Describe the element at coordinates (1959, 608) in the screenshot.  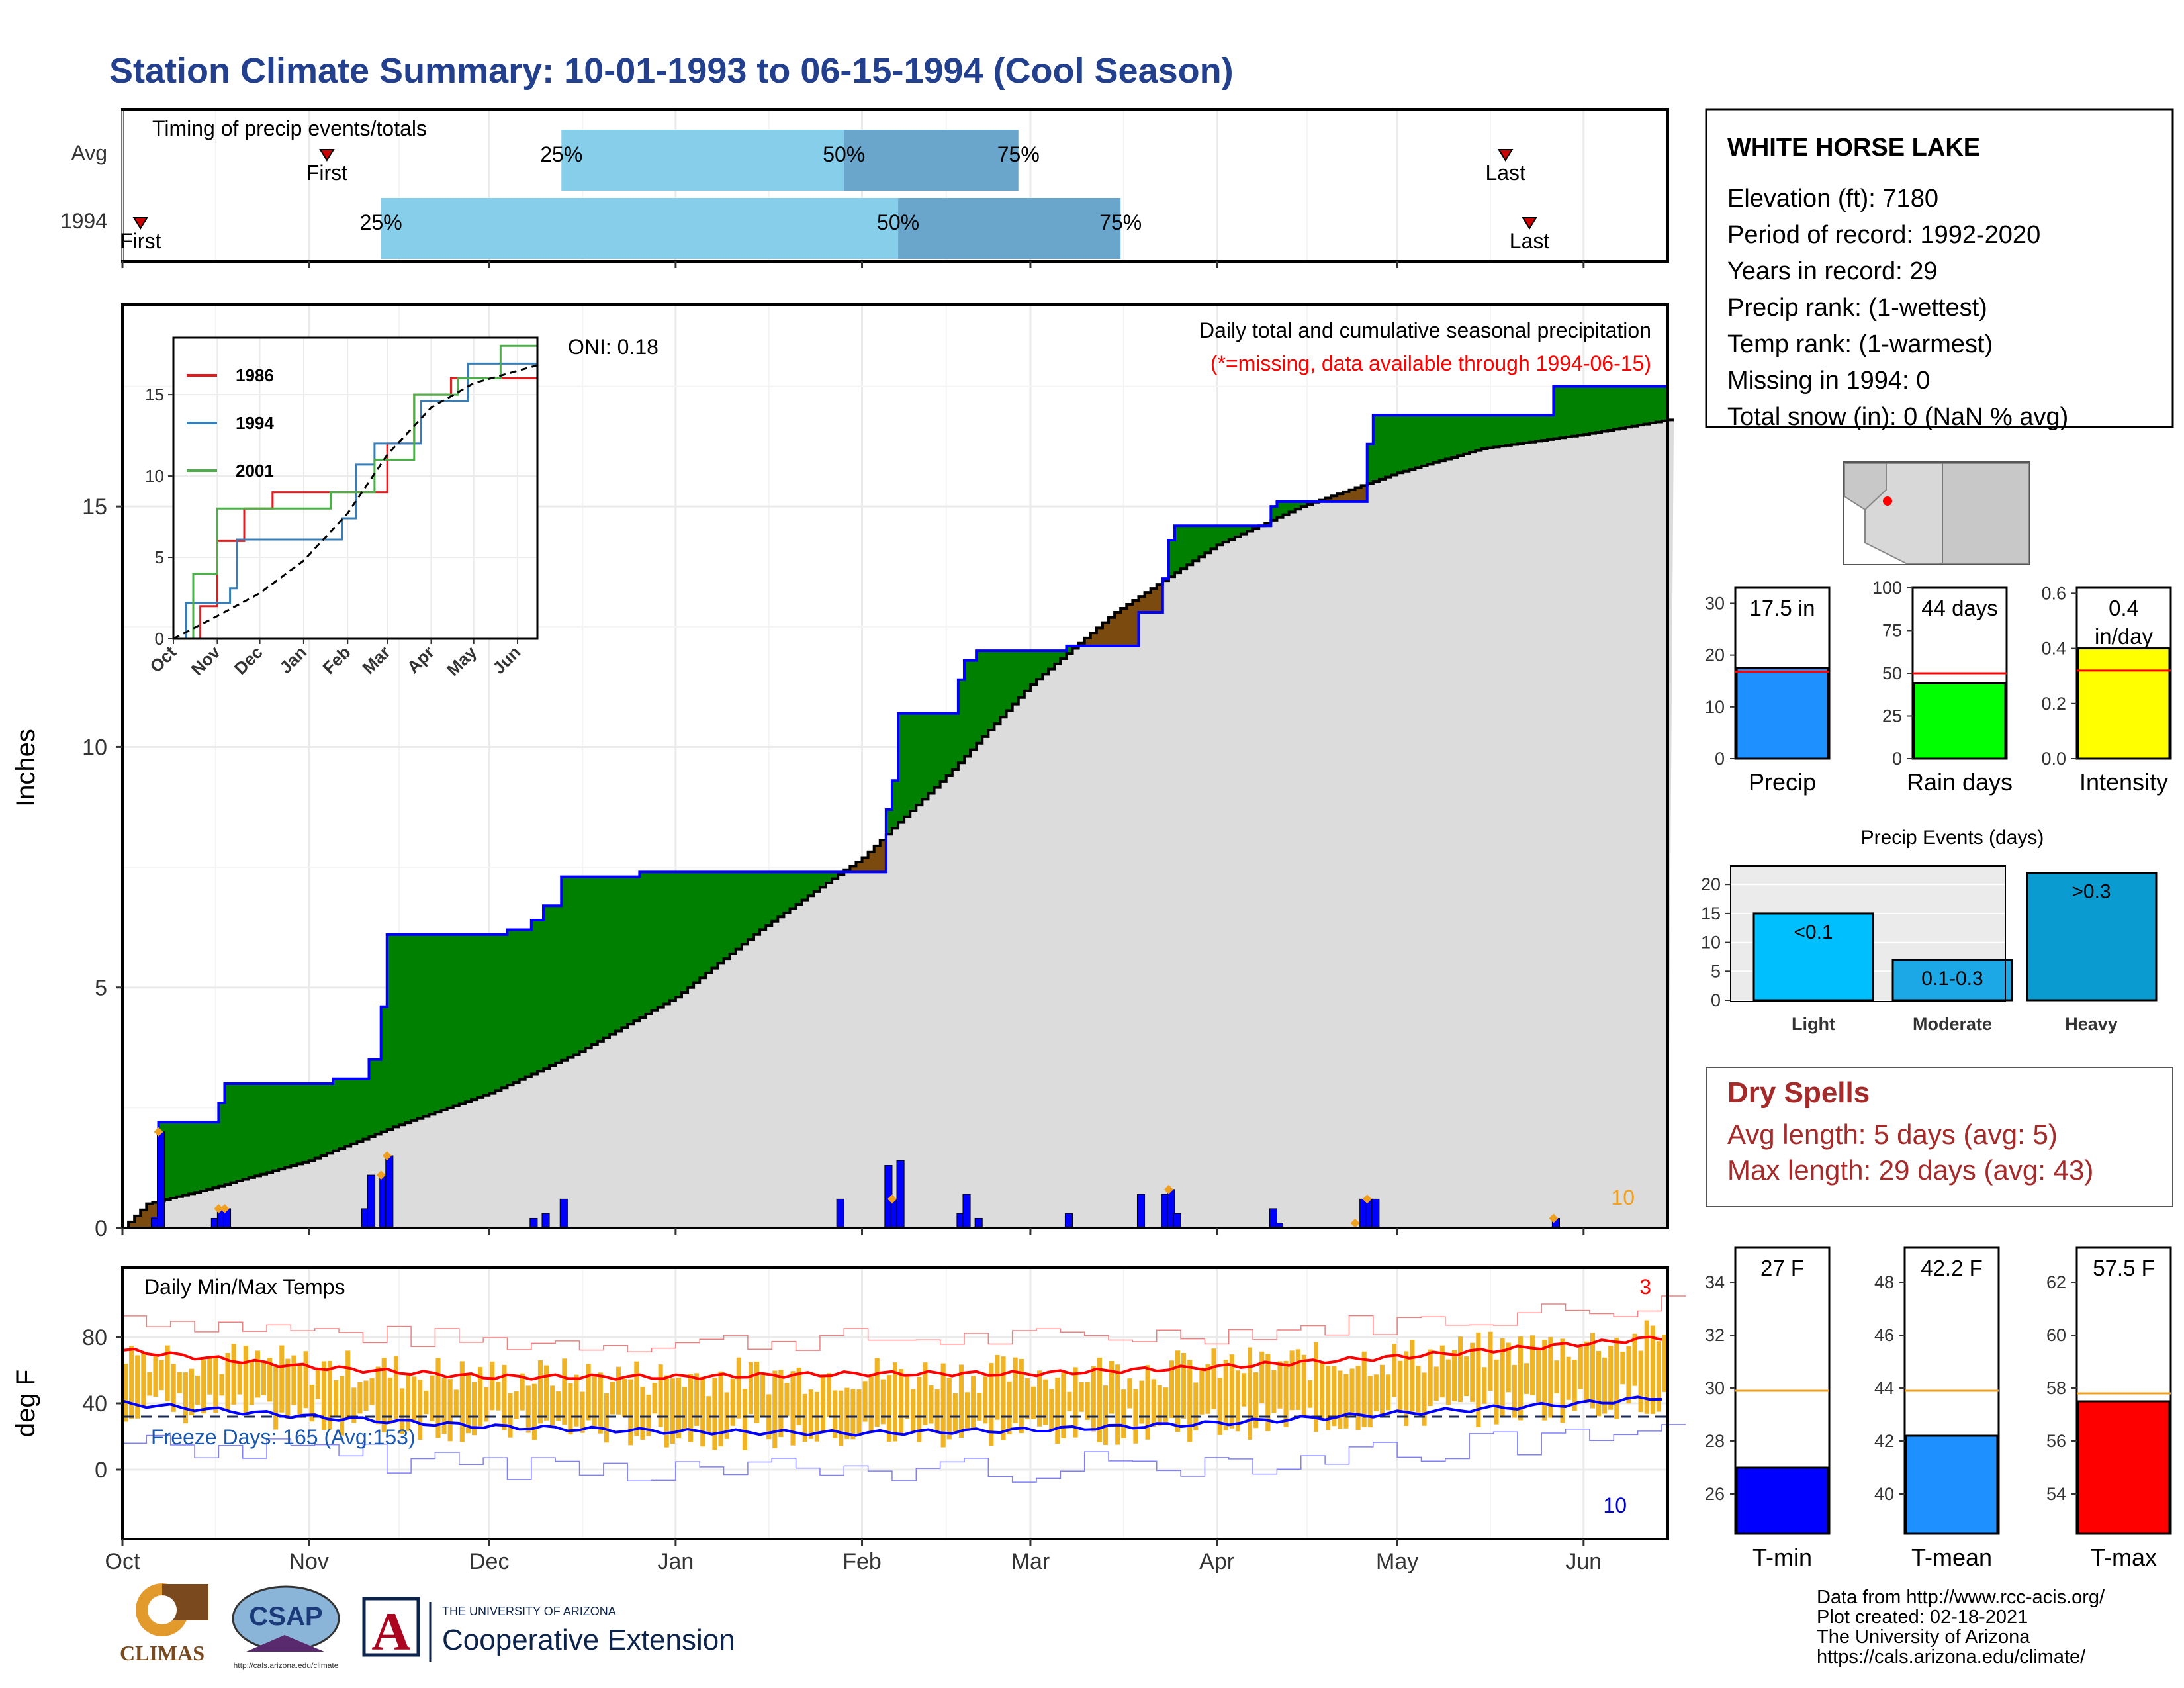
I see `rain-days-value-label: 44 days` at that location.